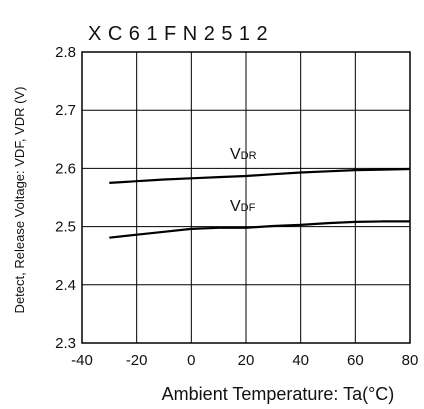  Describe the element at coordinates (355, 360) in the screenshot. I see `x-tick-label: 60` at that location.